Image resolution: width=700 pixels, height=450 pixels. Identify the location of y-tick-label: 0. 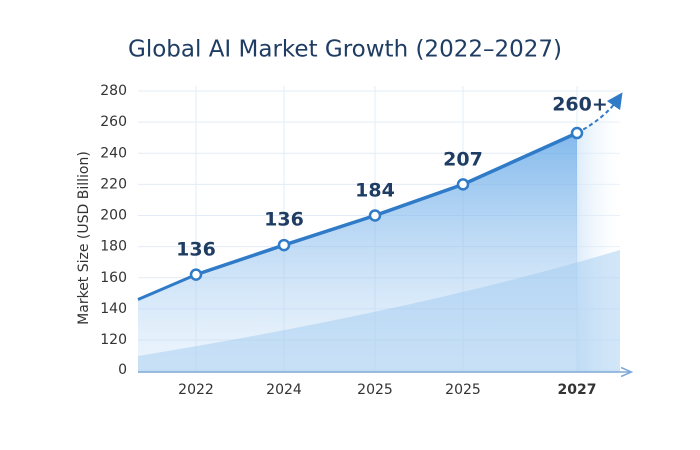
(122, 370).